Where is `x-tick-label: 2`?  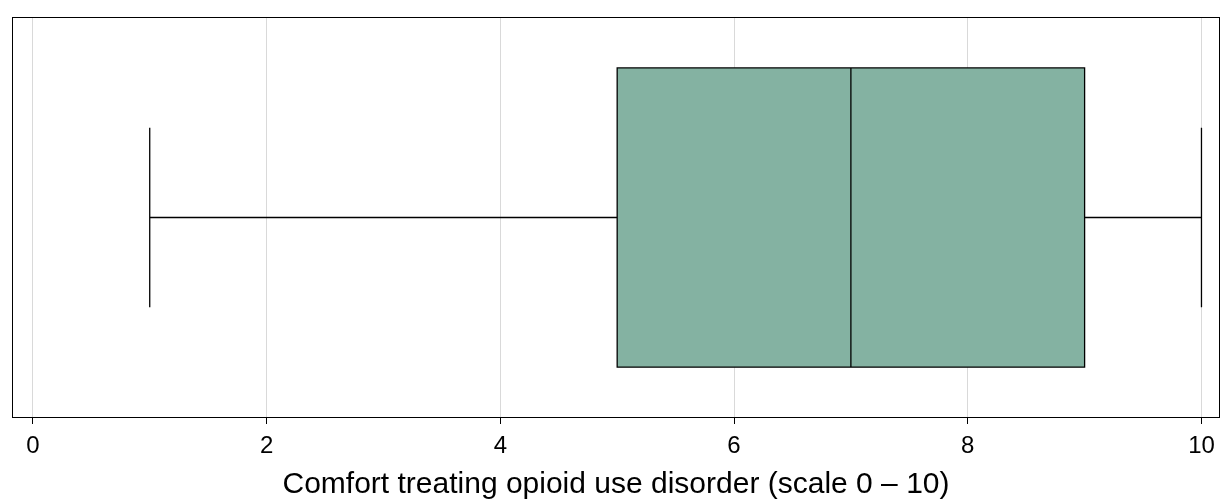 x-tick-label: 2 is located at coordinates (266, 444).